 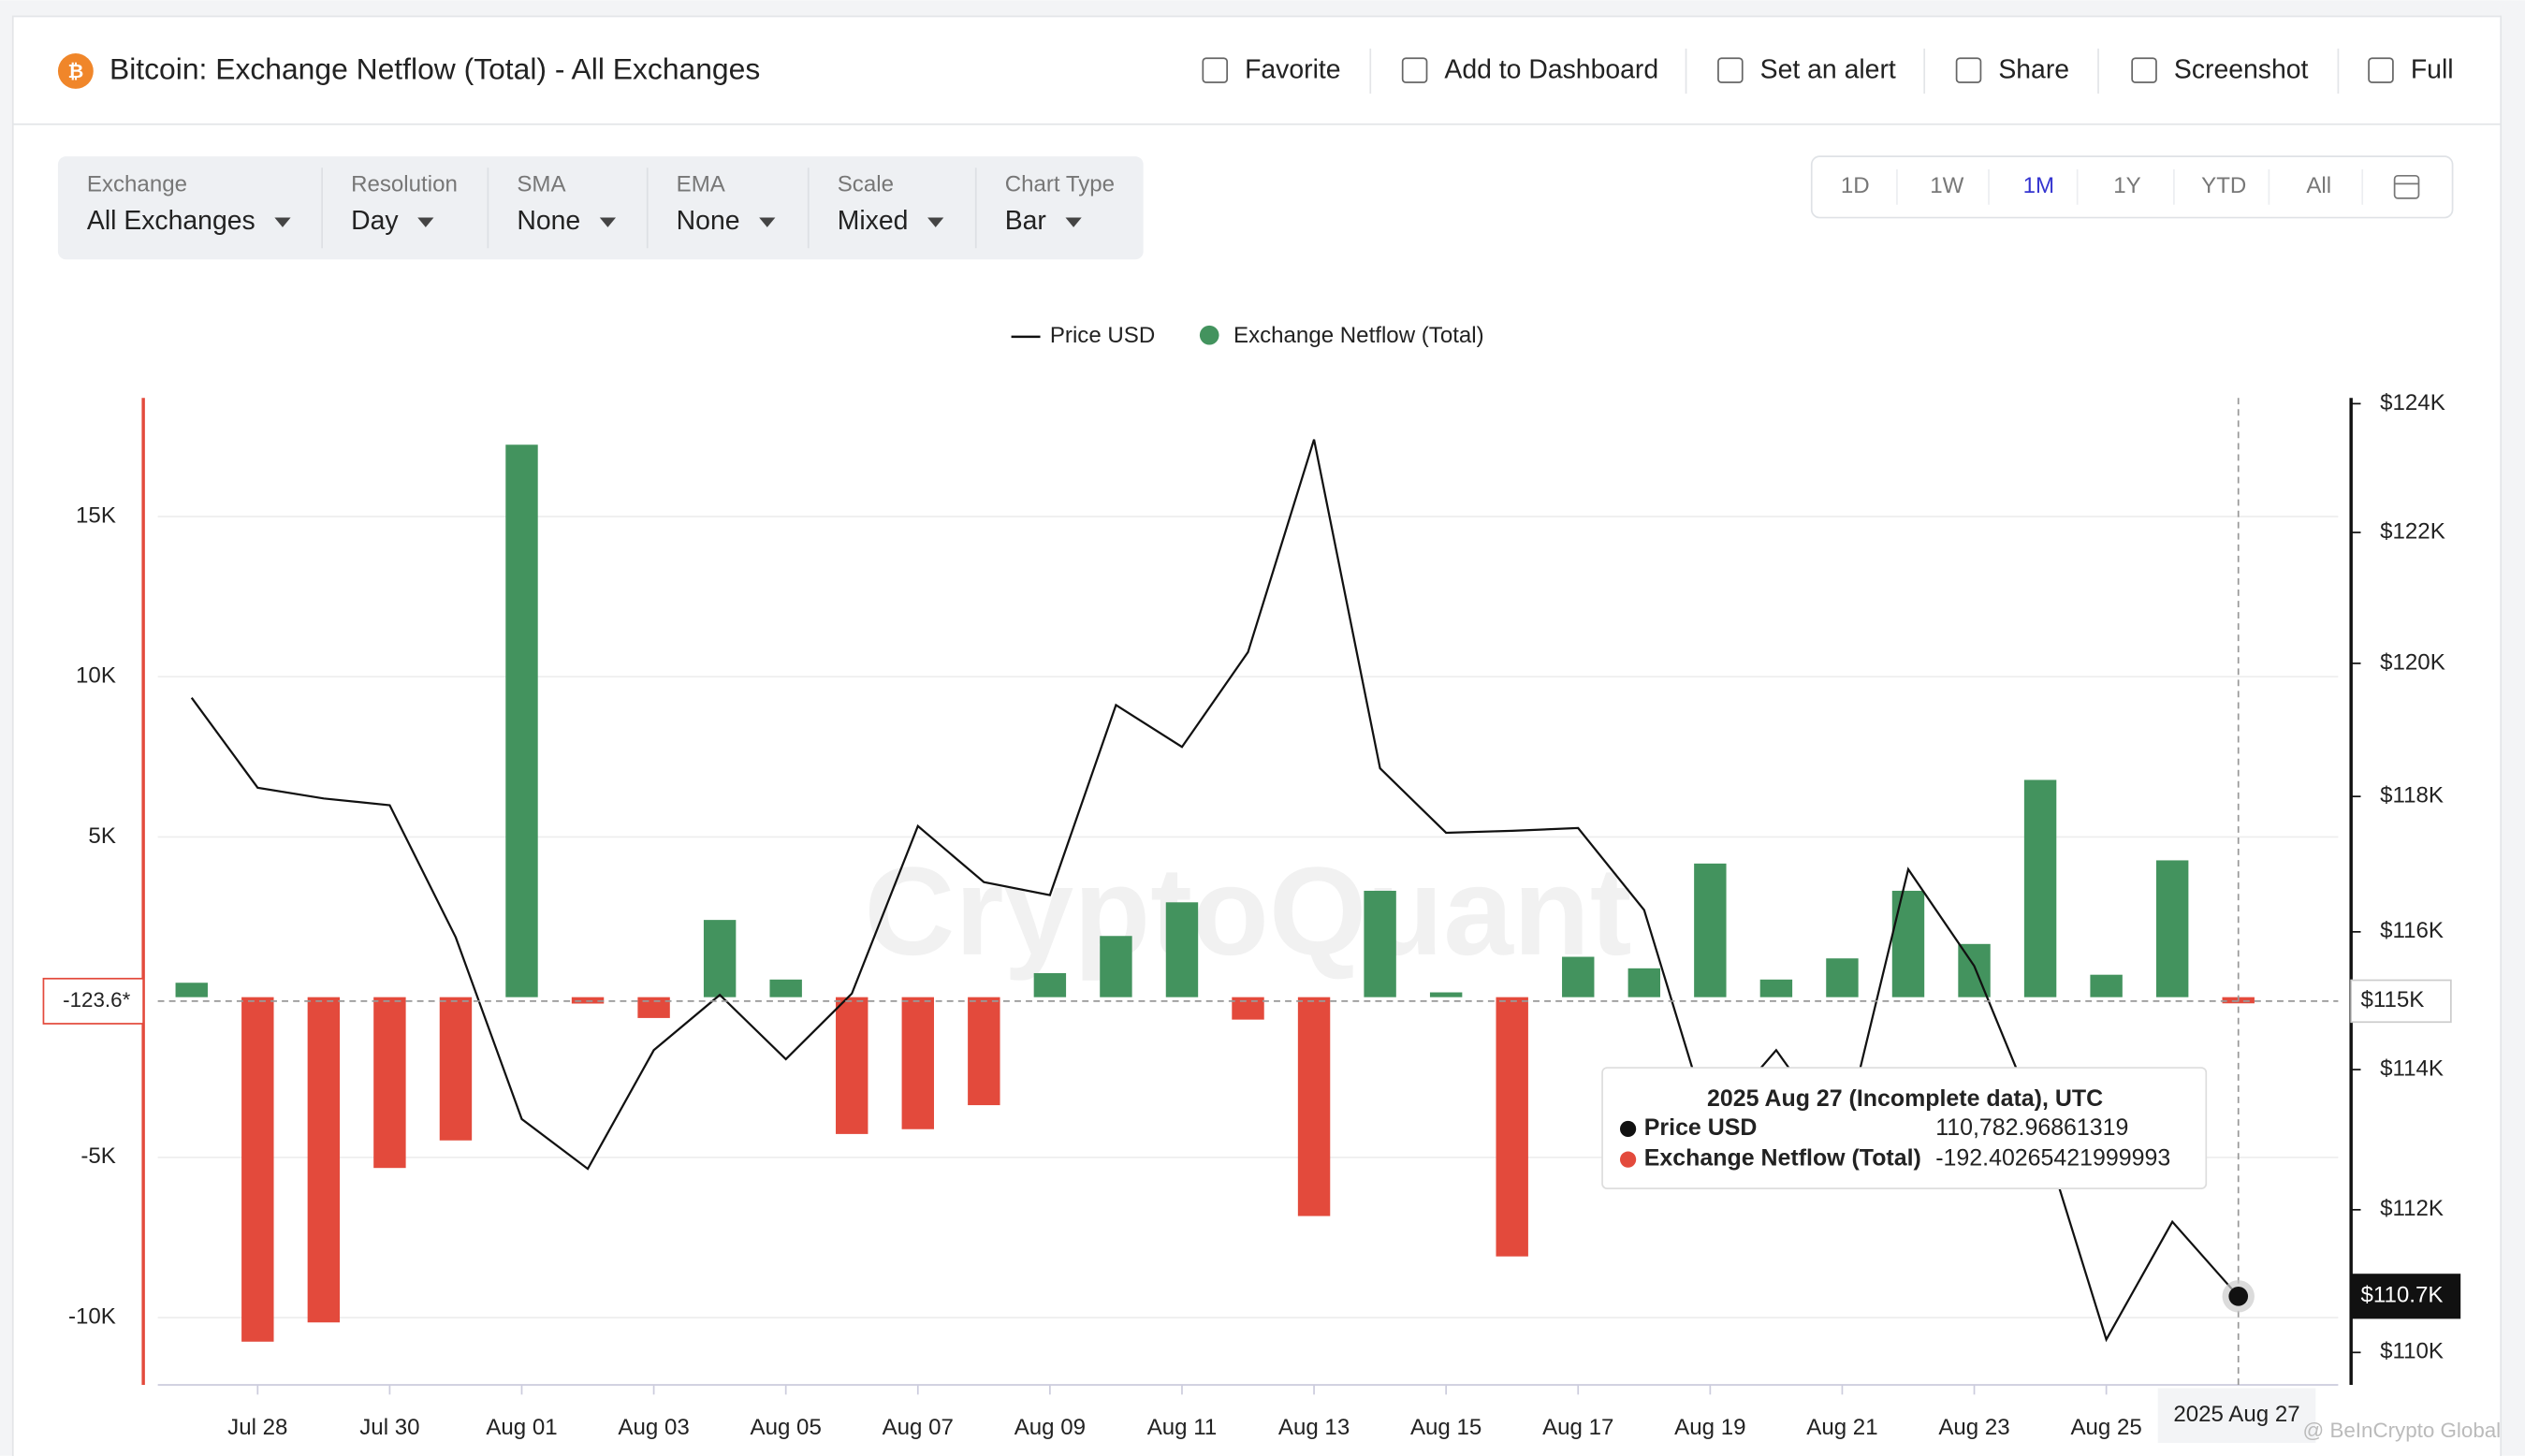 What do you see at coordinates (866, 184) in the screenshot?
I see `filter-label: Scale` at bounding box center [866, 184].